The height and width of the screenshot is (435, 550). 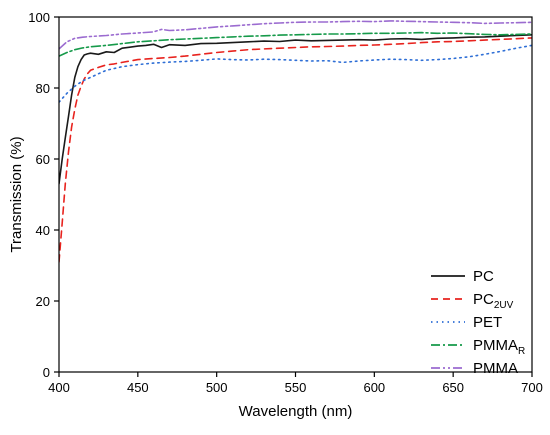 I want to click on y-tick-label: 60, so click(x=43, y=159).